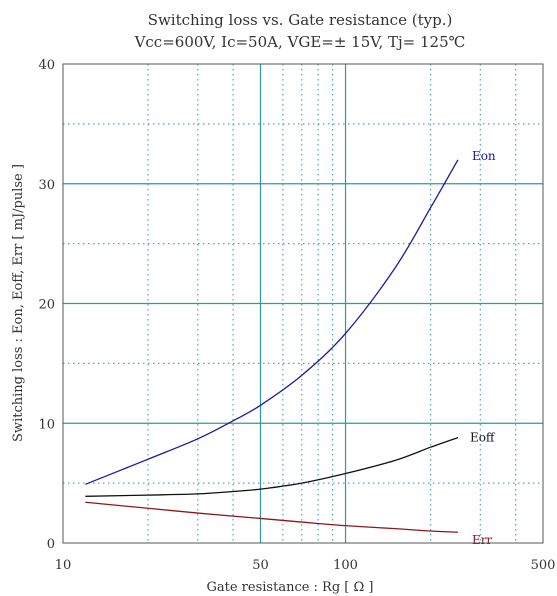 The height and width of the screenshot is (596, 557). What do you see at coordinates (46, 305) in the screenshot?
I see `y-tick-label: 20` at bounding box center [46, 305].